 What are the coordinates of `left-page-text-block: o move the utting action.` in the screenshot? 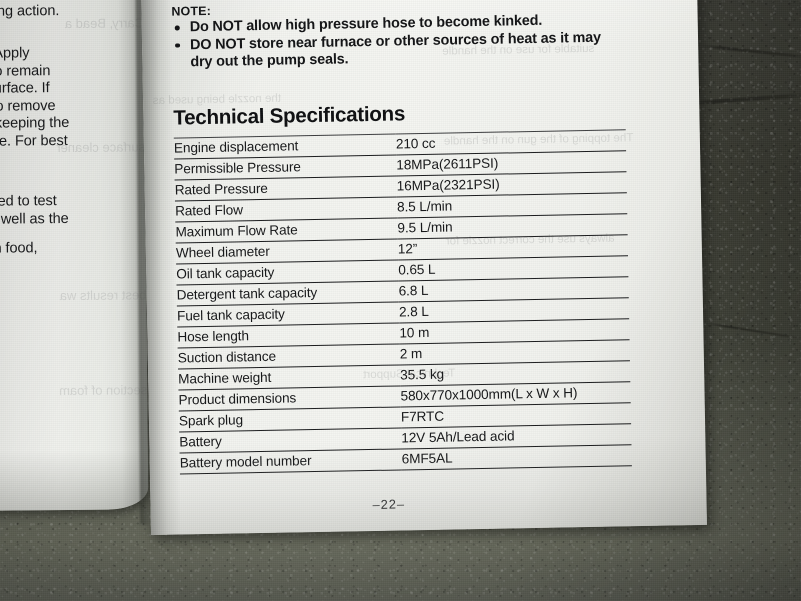 It's located at (64, 10).